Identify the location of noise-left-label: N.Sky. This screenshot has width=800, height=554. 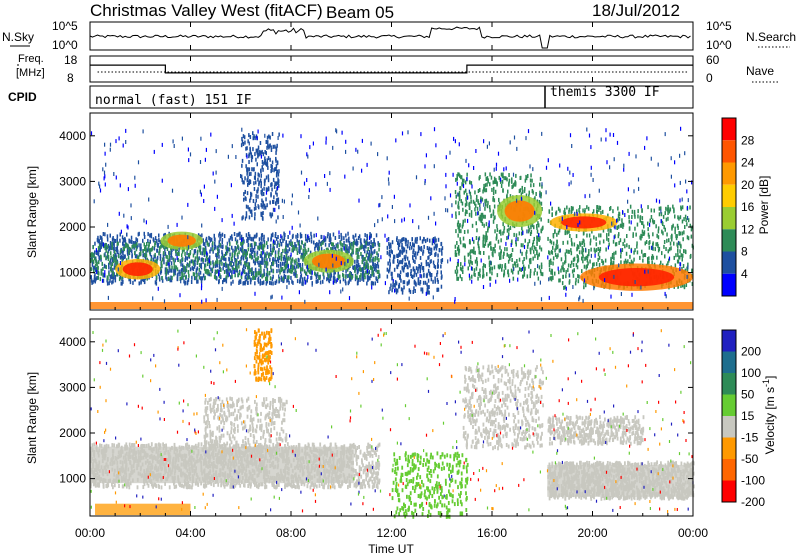
(18, 37).